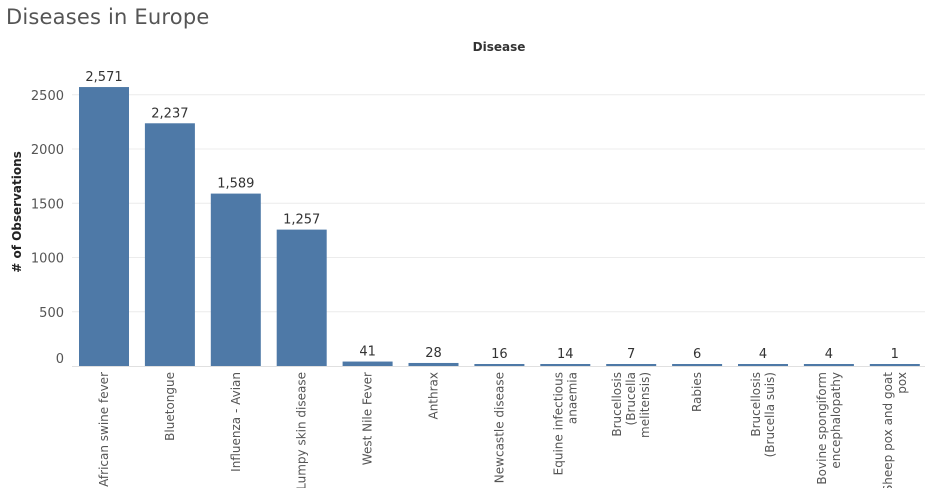  I want to click on y-tick-label: 1000, so click(47, 259).